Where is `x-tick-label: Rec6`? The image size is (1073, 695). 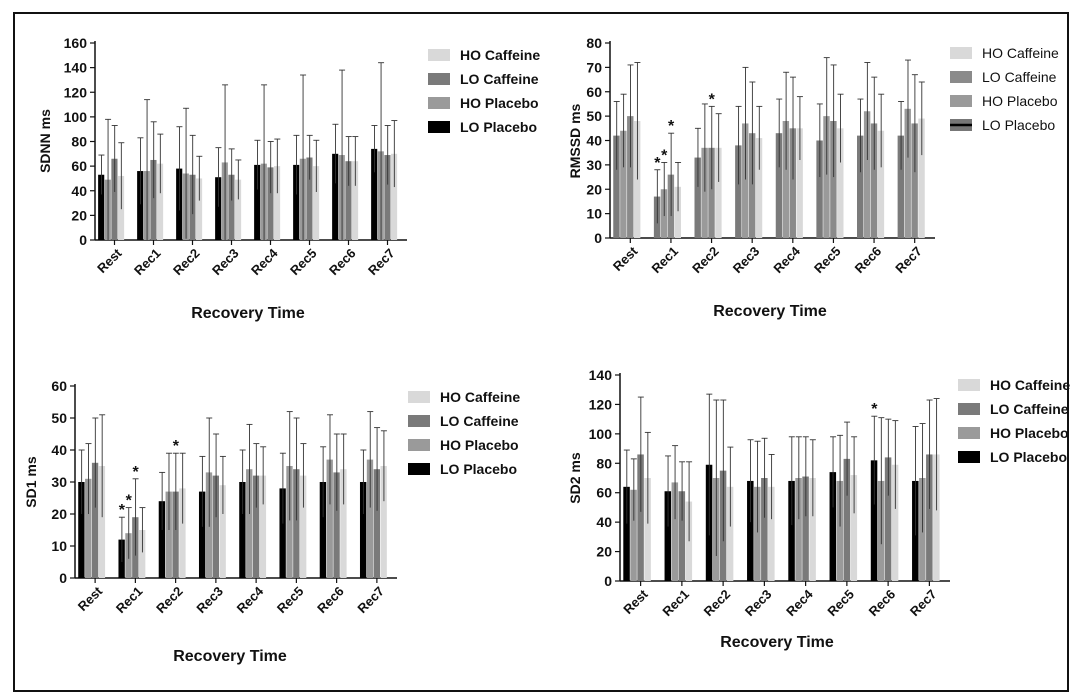 x-tick-label: Rec6 is located at coordinates (868, 260).